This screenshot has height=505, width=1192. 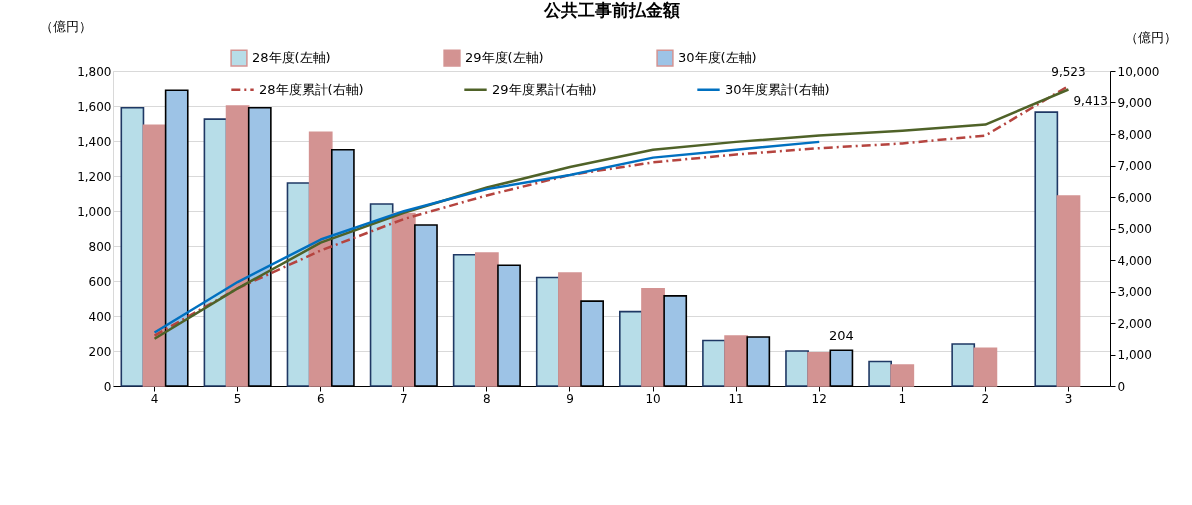 I want to click on y-tick-label: 800, so click(x=100, y=246).